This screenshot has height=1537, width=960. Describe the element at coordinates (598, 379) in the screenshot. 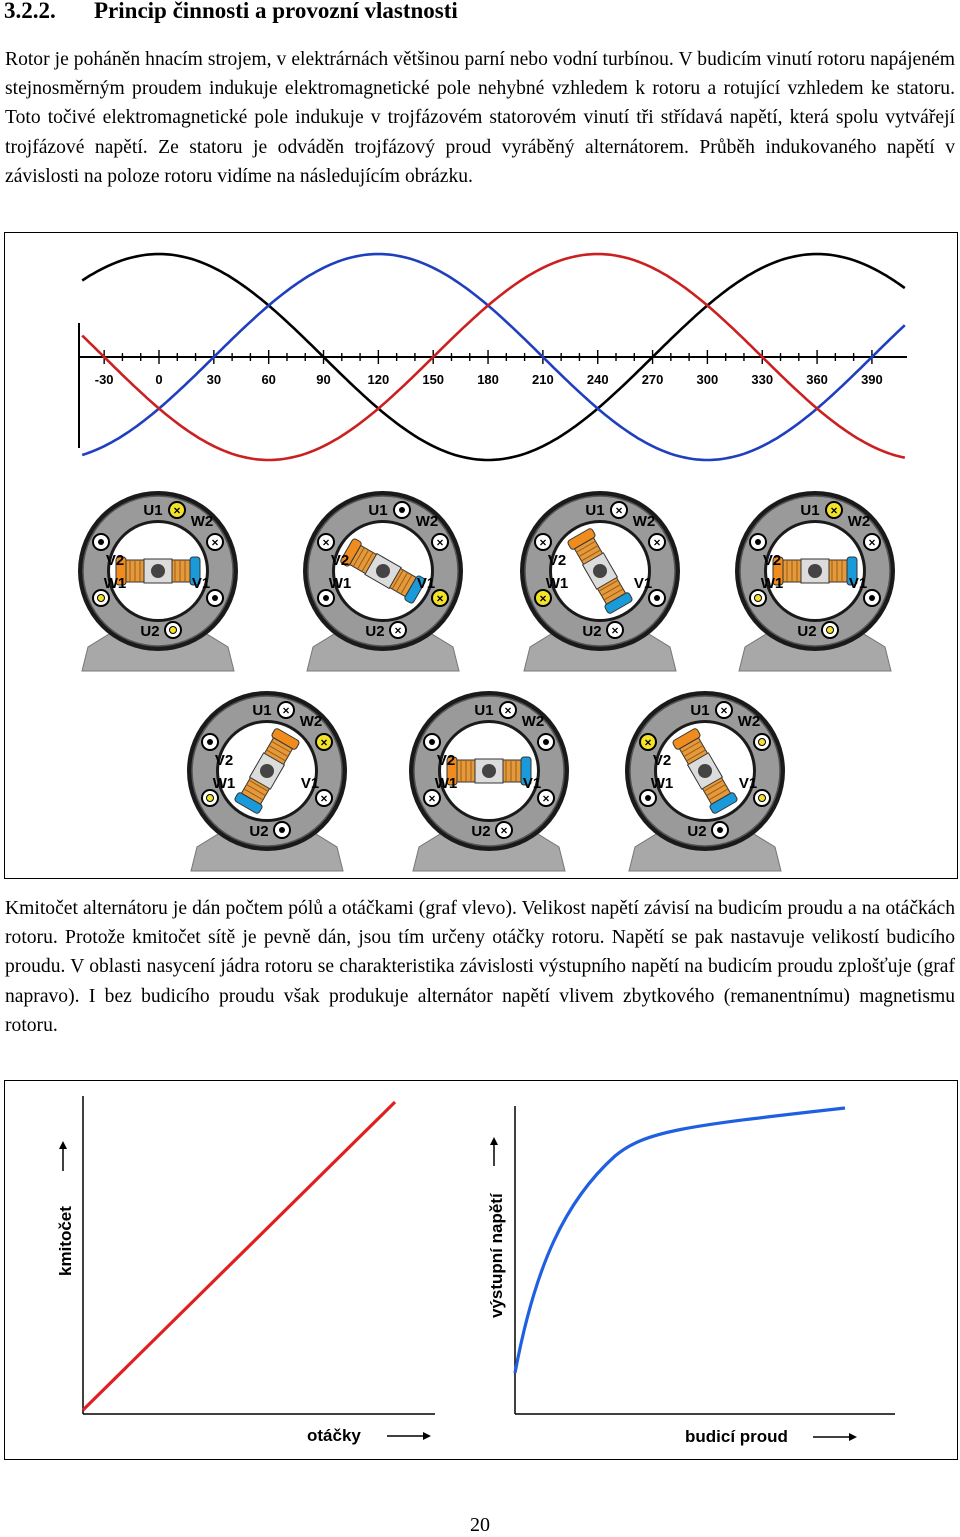

I see `tick-label: 240` at that location.